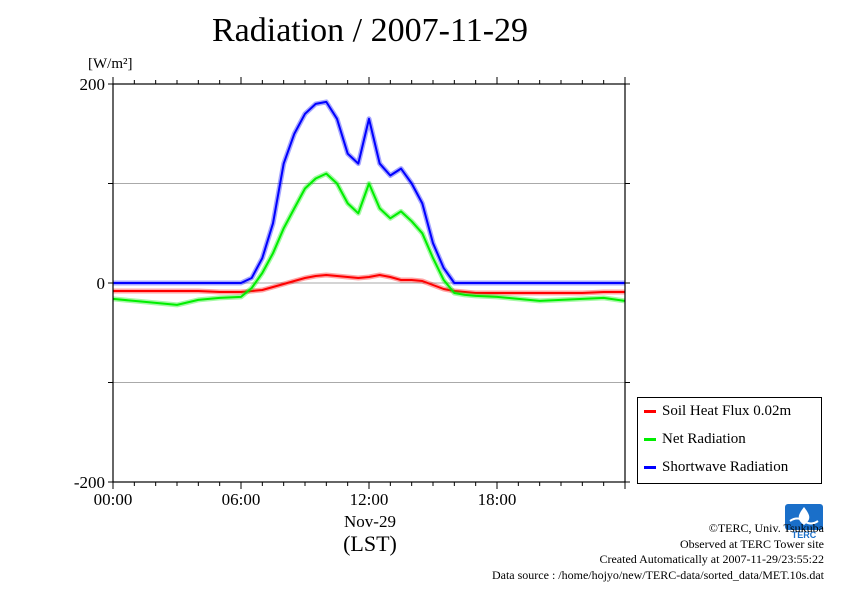 This screenshot has height=595, width=842. I want to click on y-tick-label: 0, so click(101, 283).